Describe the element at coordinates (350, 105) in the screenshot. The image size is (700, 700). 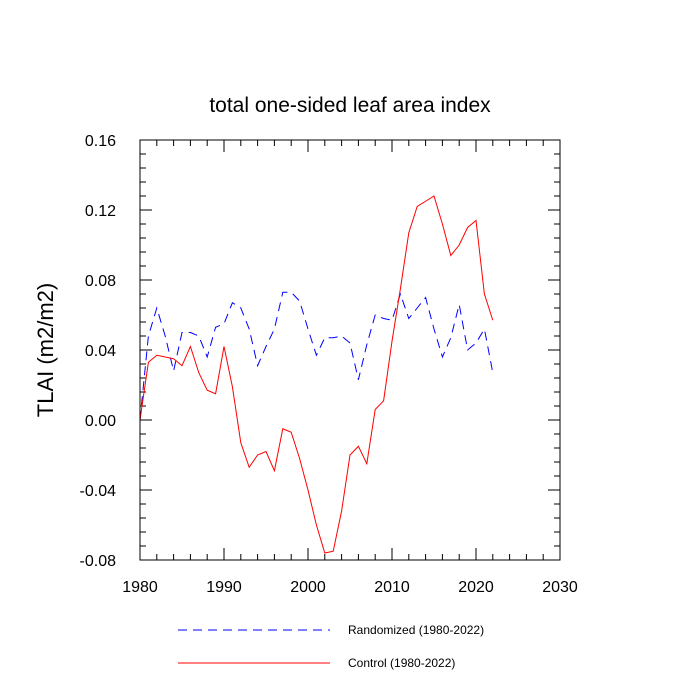
I see `chart-title: total one-sided leaf area index` at that location.